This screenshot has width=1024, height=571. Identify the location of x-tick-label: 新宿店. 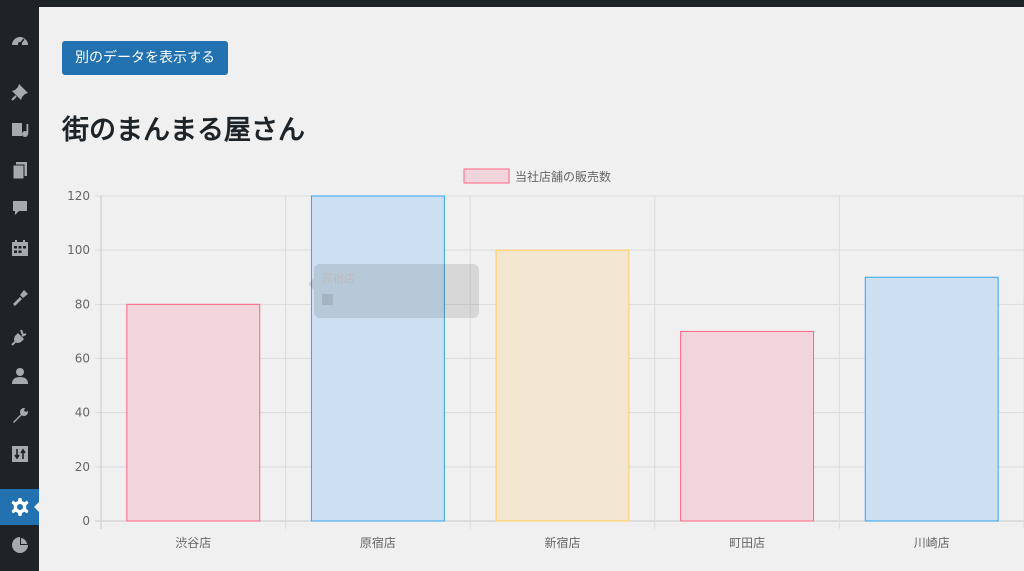
(562, 542).